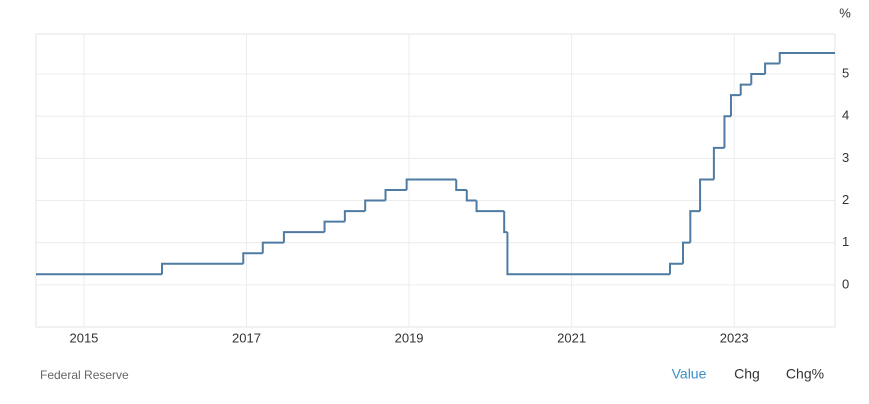 The width and height of the screenshot is (869, 404). Describe the element at coordinates (747, 374) in the screenshot. I see `tab: Chg` at that location.